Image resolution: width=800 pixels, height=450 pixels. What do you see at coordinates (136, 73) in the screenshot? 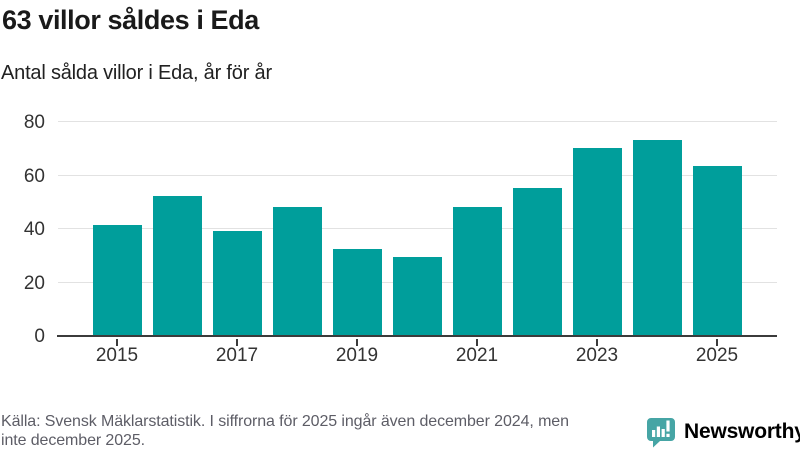
I see `chart-subtitle: Antal sålda villor i Eda, år för år` at bounding box center [136, 73].